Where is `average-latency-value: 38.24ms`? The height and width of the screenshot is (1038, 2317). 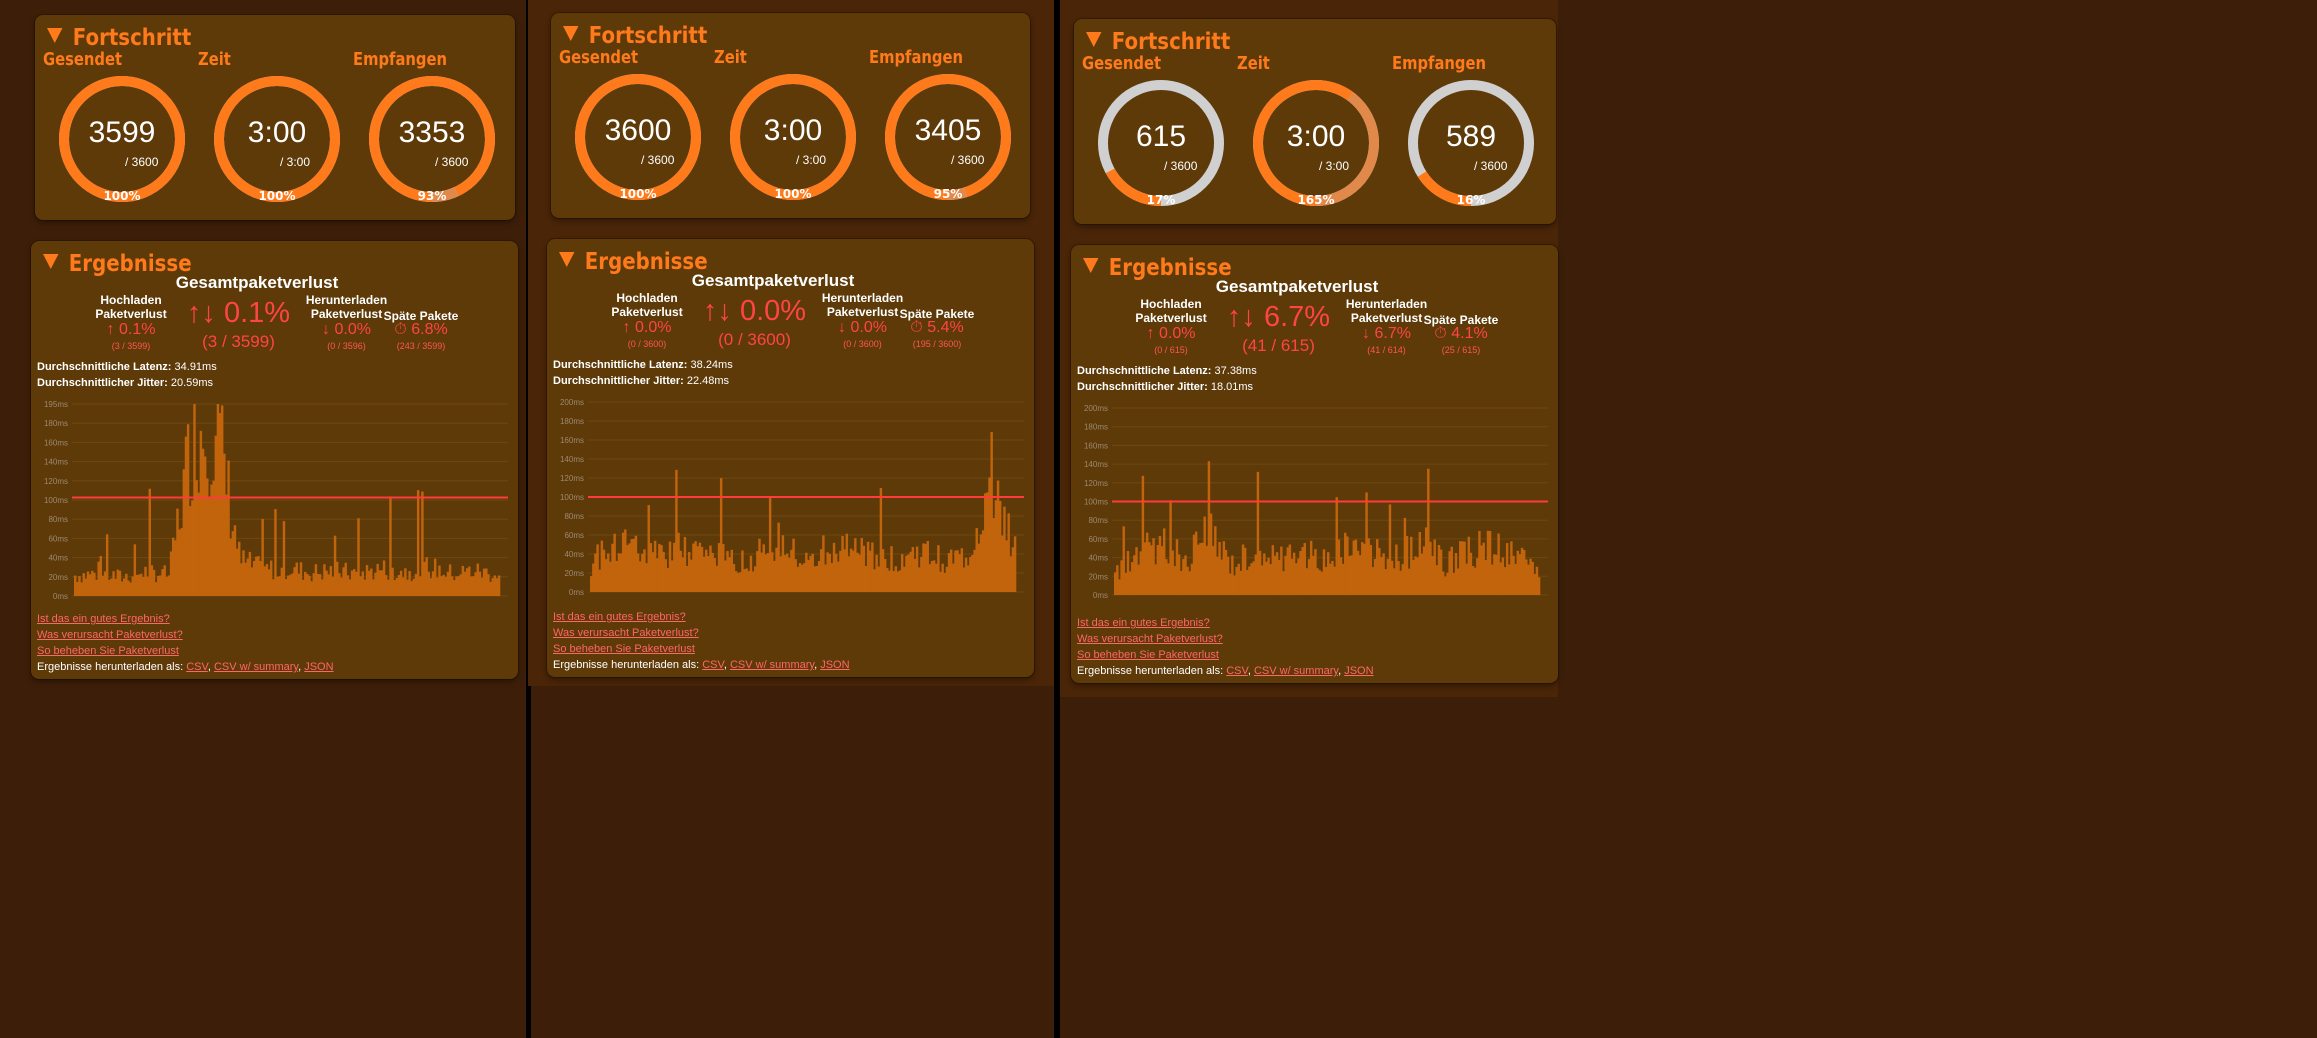 average-latency-value: 38.24ms is located at coordinates (710, 365).